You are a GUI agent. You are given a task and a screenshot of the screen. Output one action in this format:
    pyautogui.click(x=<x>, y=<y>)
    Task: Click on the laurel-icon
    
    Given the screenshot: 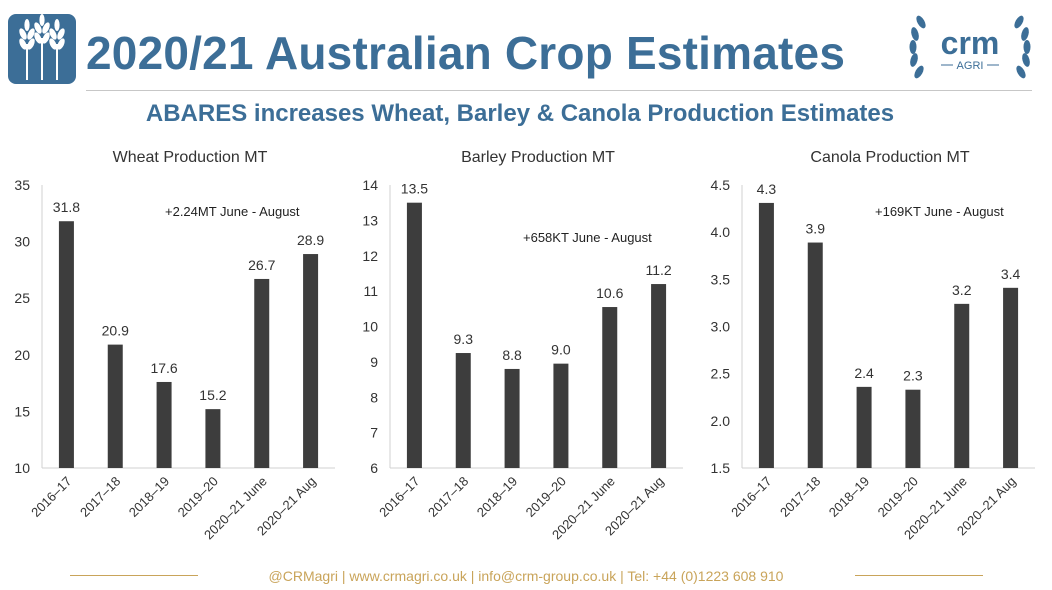 What is the action you would take?
    pyautogui.click(x=970, y=47)
    